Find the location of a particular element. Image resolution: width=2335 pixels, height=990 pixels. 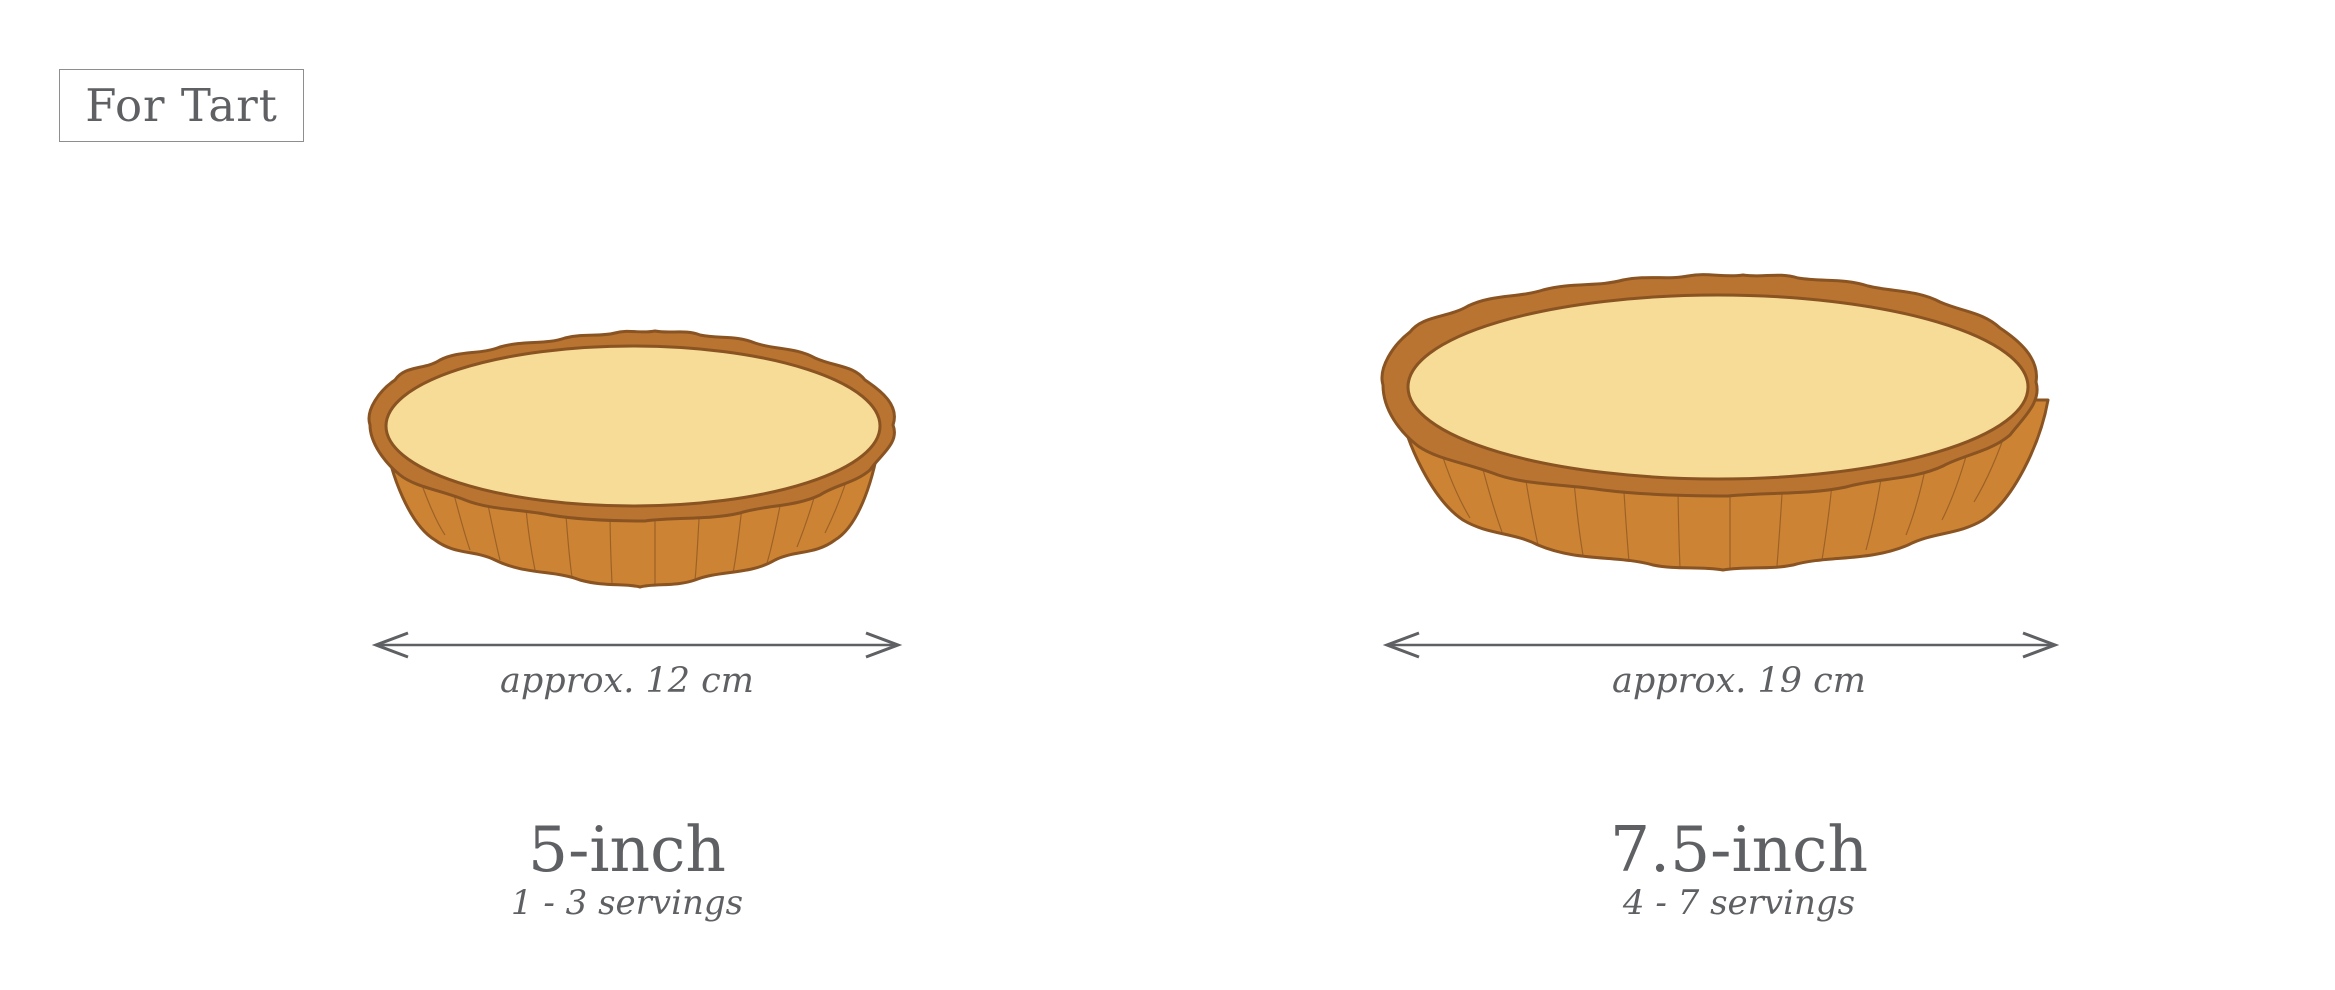

small-tart-icon is located at coordinates (631, 459).